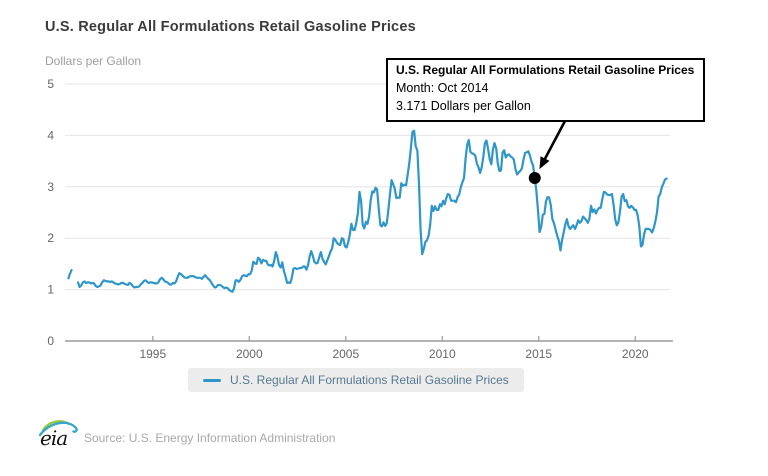 The image size is (768, 476). I want to click on eia-logo: eia, so click(60, 435).